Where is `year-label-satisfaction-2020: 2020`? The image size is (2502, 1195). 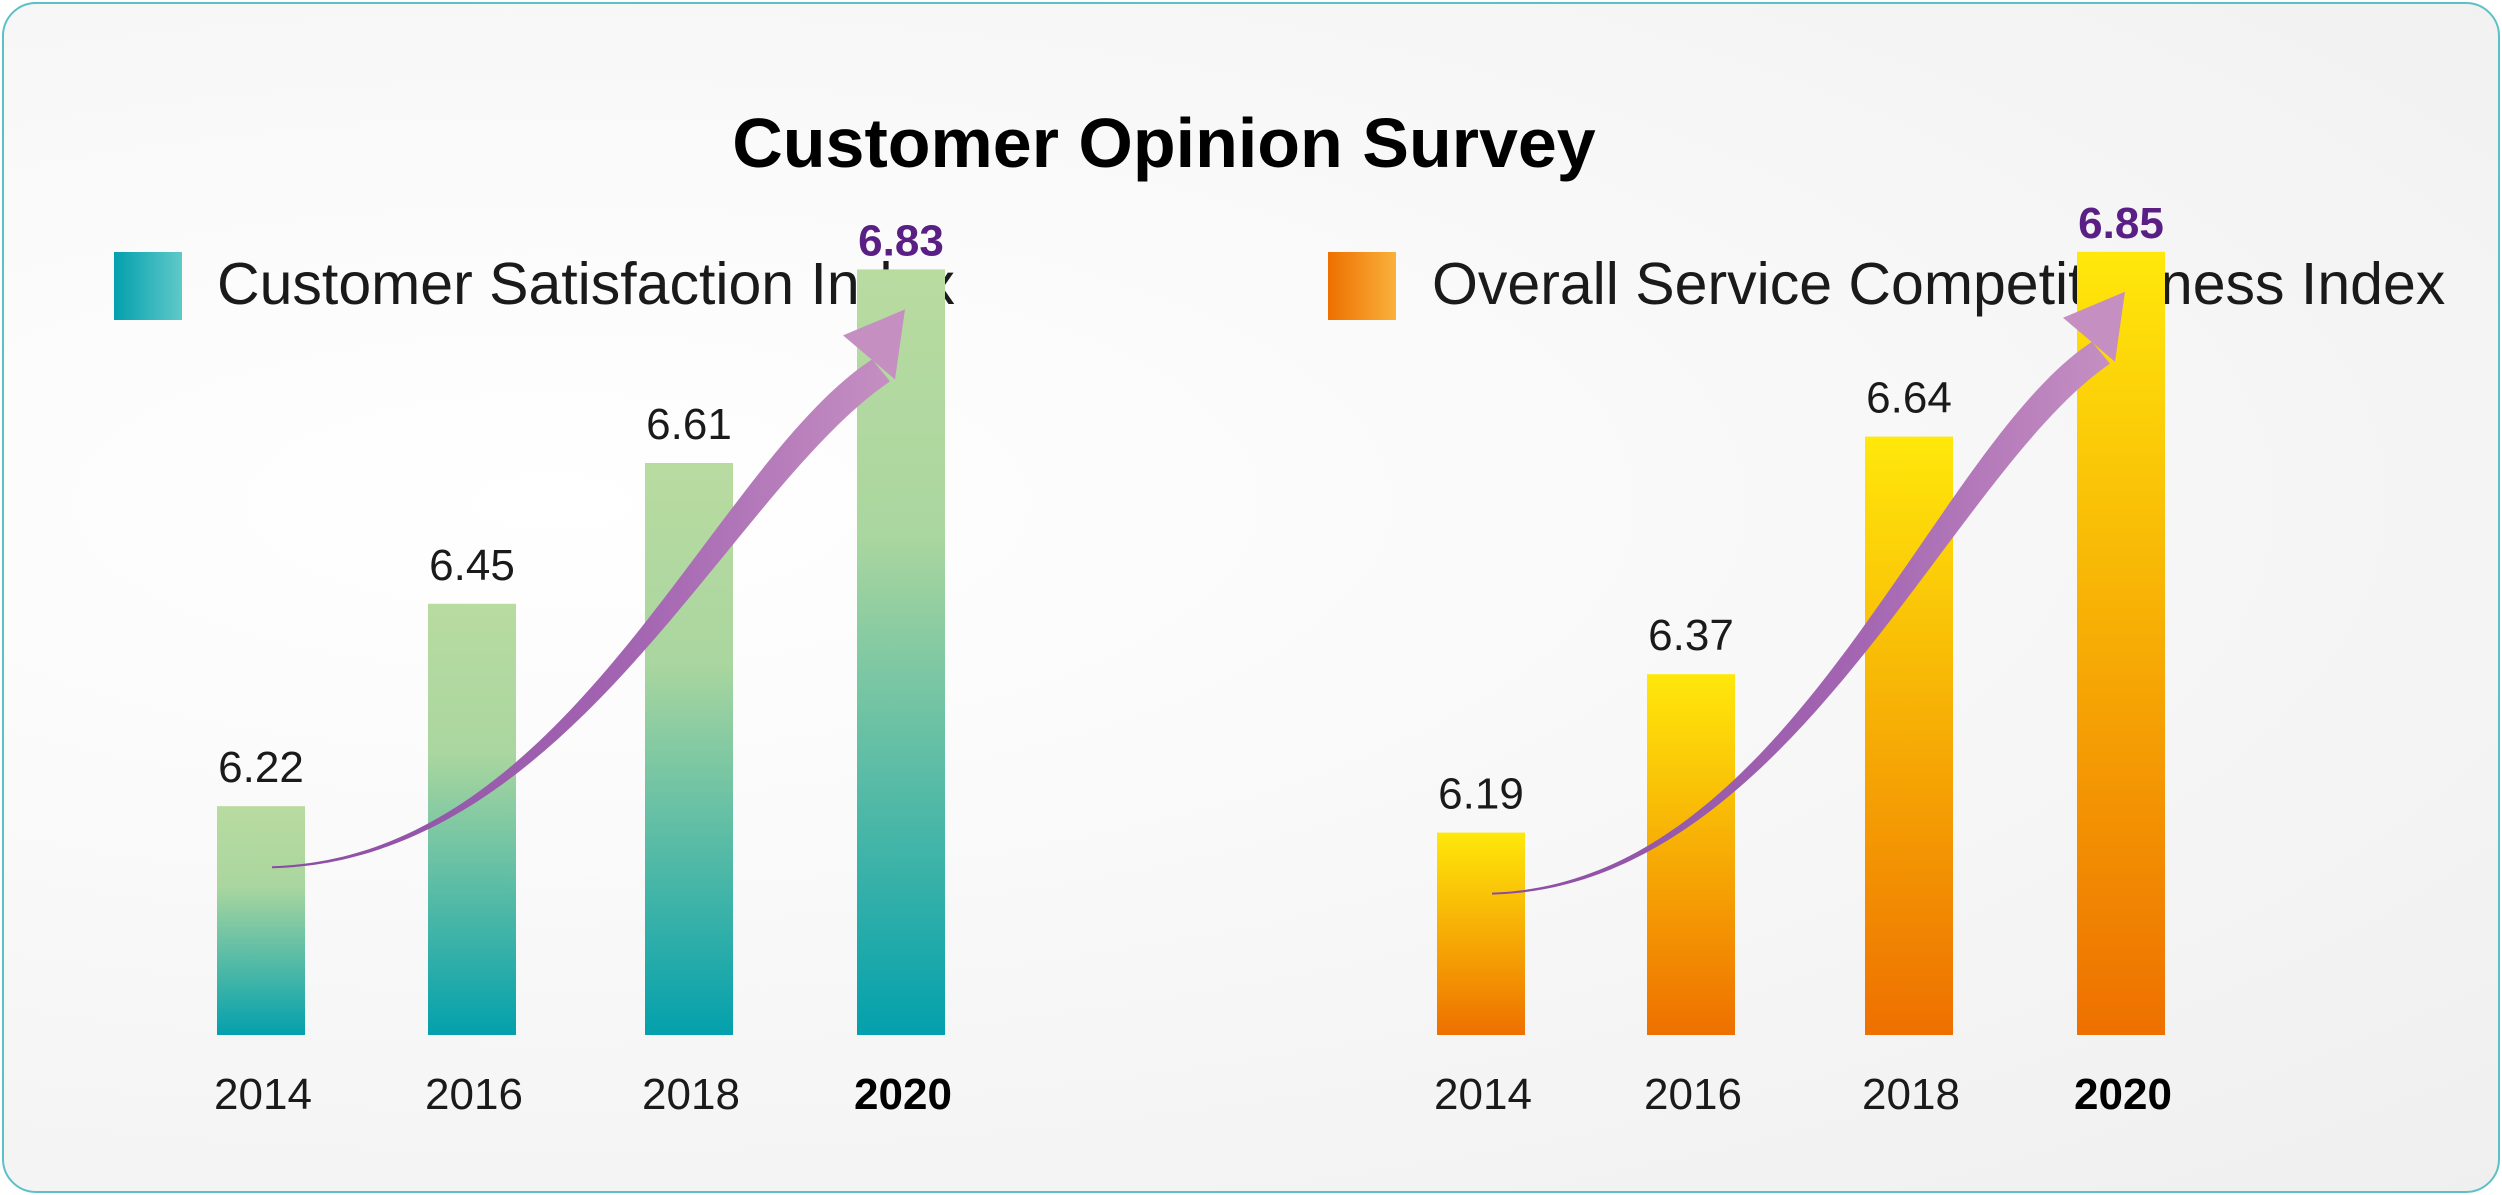
year-label-satisfaction-2020: 2020 is located at coordinates (903, 1094).